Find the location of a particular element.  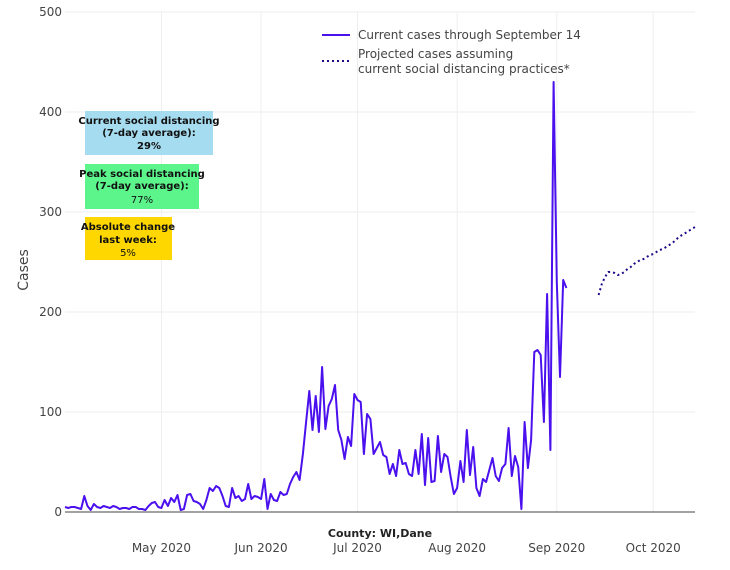

info-box-change-line2: last week: is located at coordinates (128, 240).